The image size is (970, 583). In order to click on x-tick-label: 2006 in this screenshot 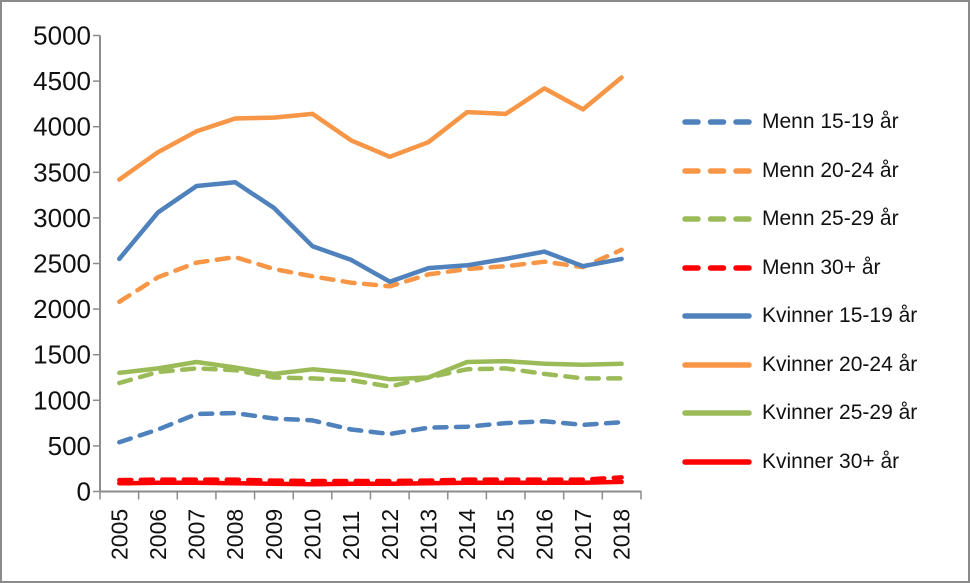, I will do `click(158, 534)`.